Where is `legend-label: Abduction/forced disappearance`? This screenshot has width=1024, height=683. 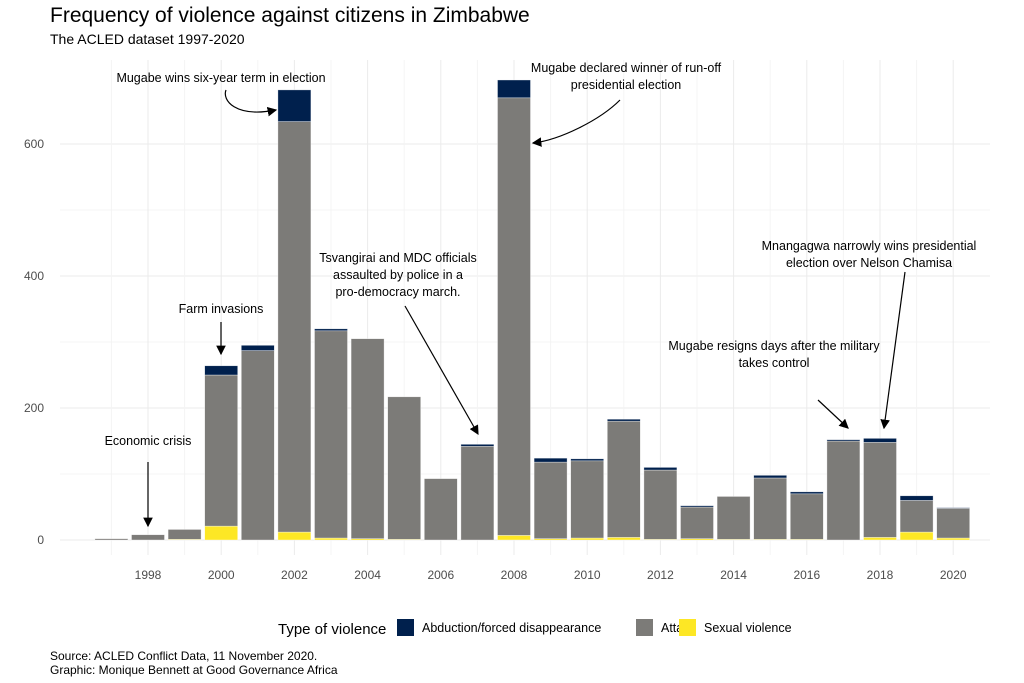 legend-label: Abduction/forced disappearance is located at coordinates (511, 628).